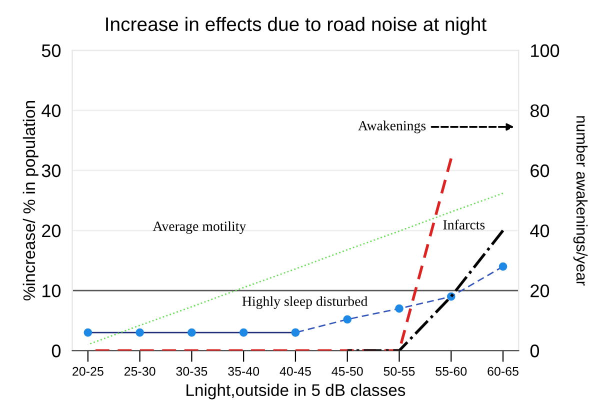 The image size is (603, 403). What do you see at coordinates (140, 371) in the screenshot?
I see `x-tick-label: 25-30` at bounding box center [140, 371].